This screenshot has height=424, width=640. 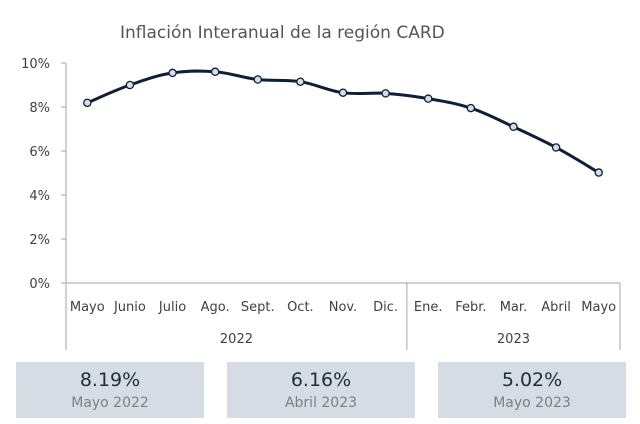 I want to click on x-tick-label: Oct., so click(x=300, y=307).